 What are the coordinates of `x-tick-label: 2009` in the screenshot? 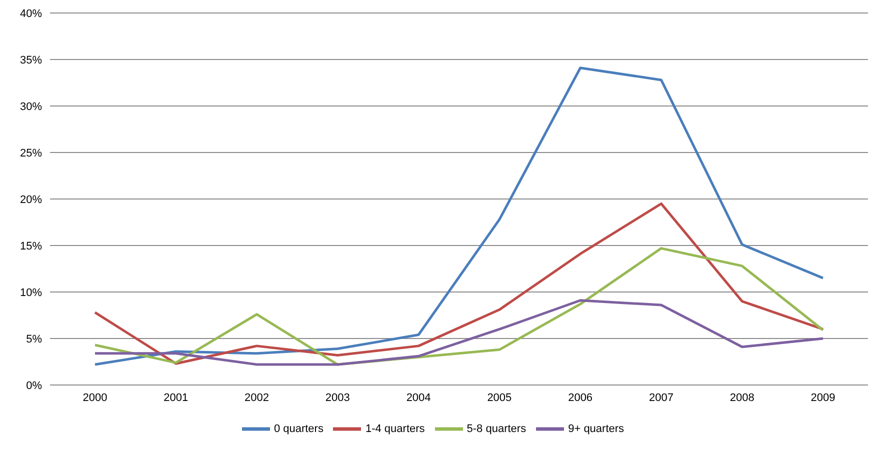 It's located at (823, 398).